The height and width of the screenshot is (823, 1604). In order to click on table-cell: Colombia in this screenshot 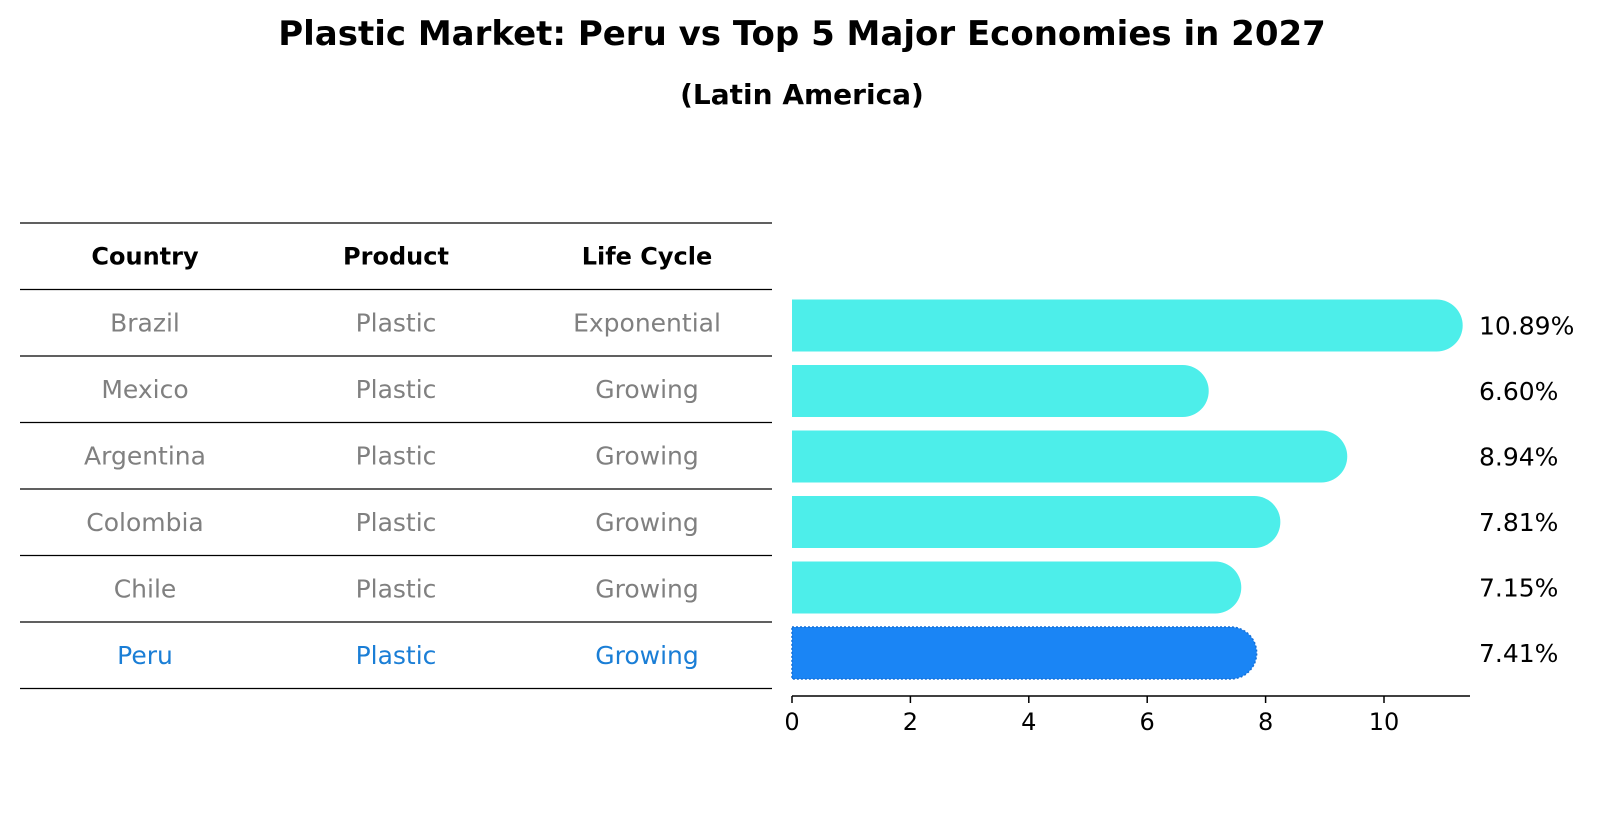, I will do `click(144, 522)`.